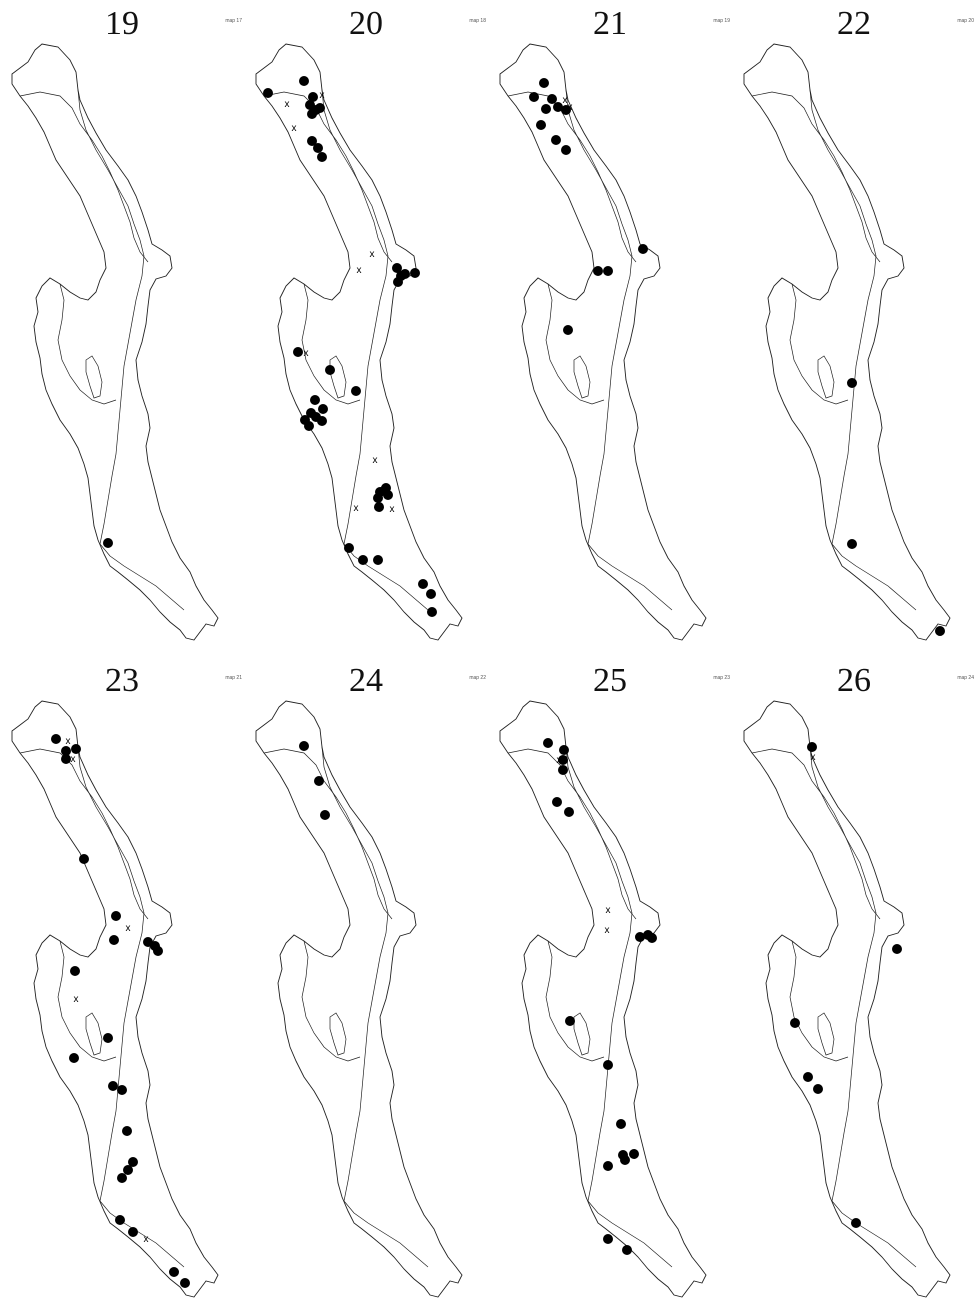 The image size is (976, 1314). I want to click on map-panel-19: 19 map 17, so click(122, 328).